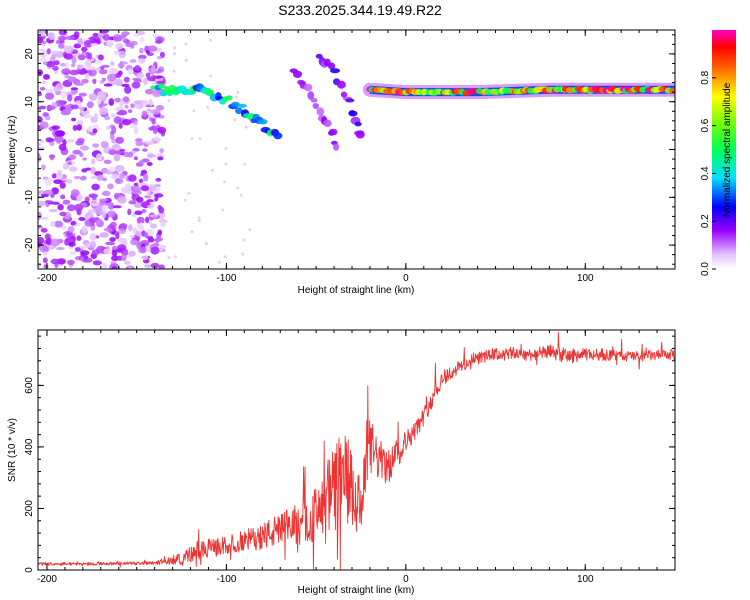 The width and height of the screenshot is (750, 600). What do you see at coordinates (727, 149) in the screenshot?
I see `colorbar-label: Normalized spectral amplitude` at bounding box center [727, 149].